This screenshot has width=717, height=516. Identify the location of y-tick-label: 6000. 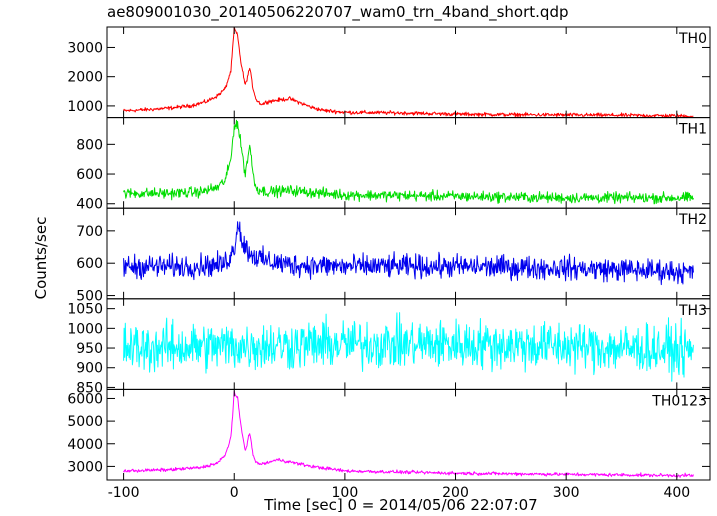
(85, 399).